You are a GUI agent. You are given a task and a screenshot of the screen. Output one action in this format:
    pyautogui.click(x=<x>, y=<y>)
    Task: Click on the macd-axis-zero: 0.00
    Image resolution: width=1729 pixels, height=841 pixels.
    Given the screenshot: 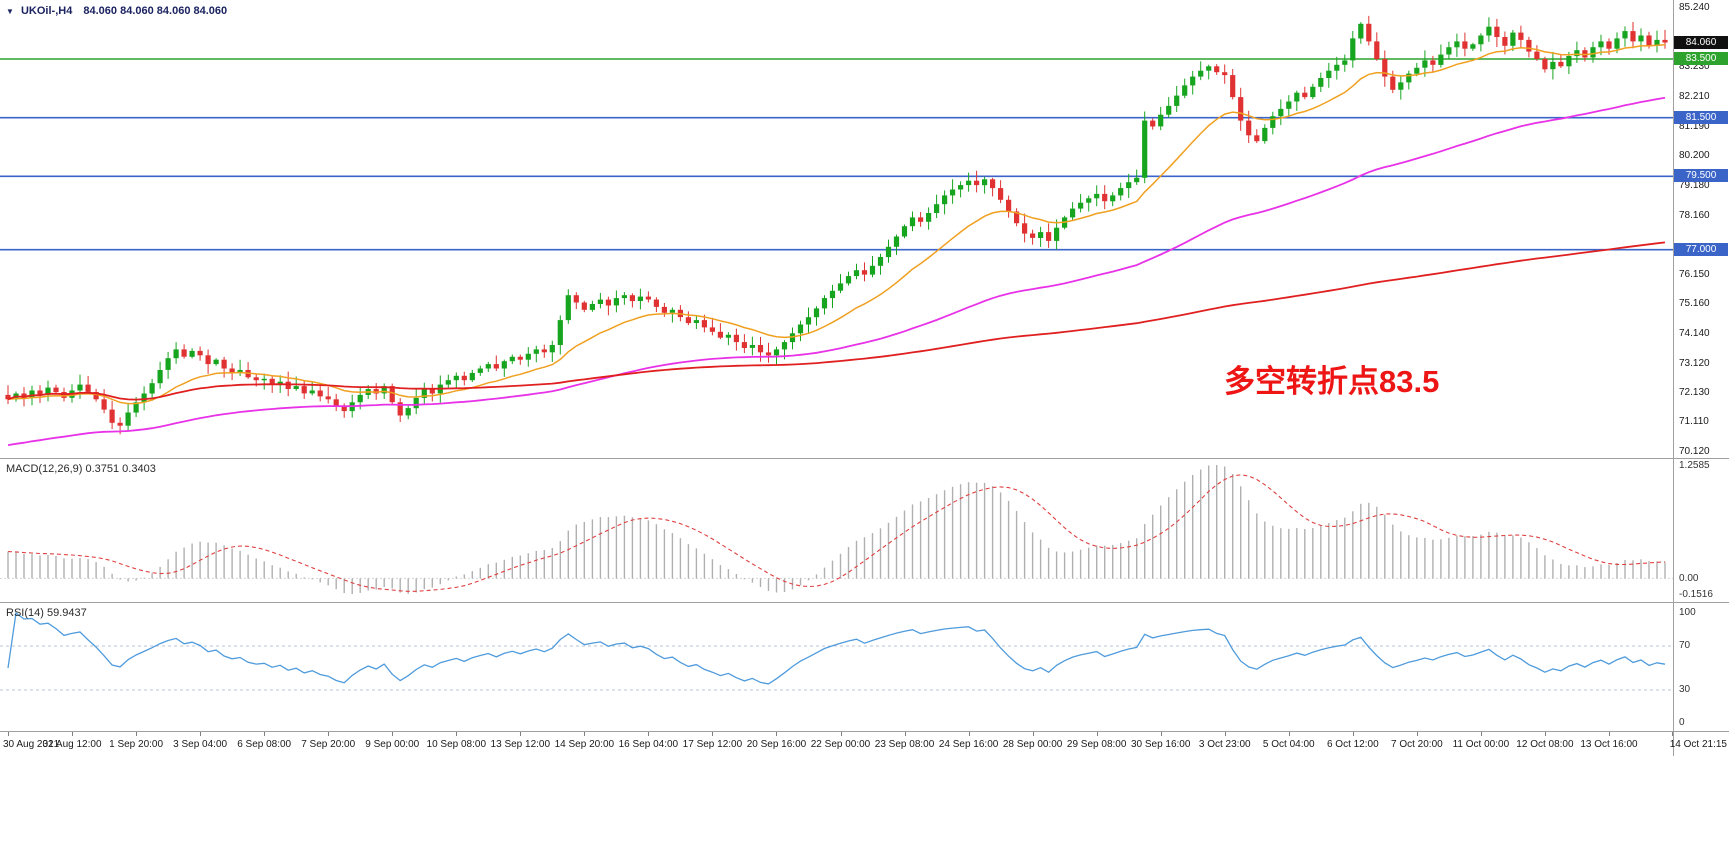 What is the action you would take?
    pyautogui.click(x=1689, y=579)
    